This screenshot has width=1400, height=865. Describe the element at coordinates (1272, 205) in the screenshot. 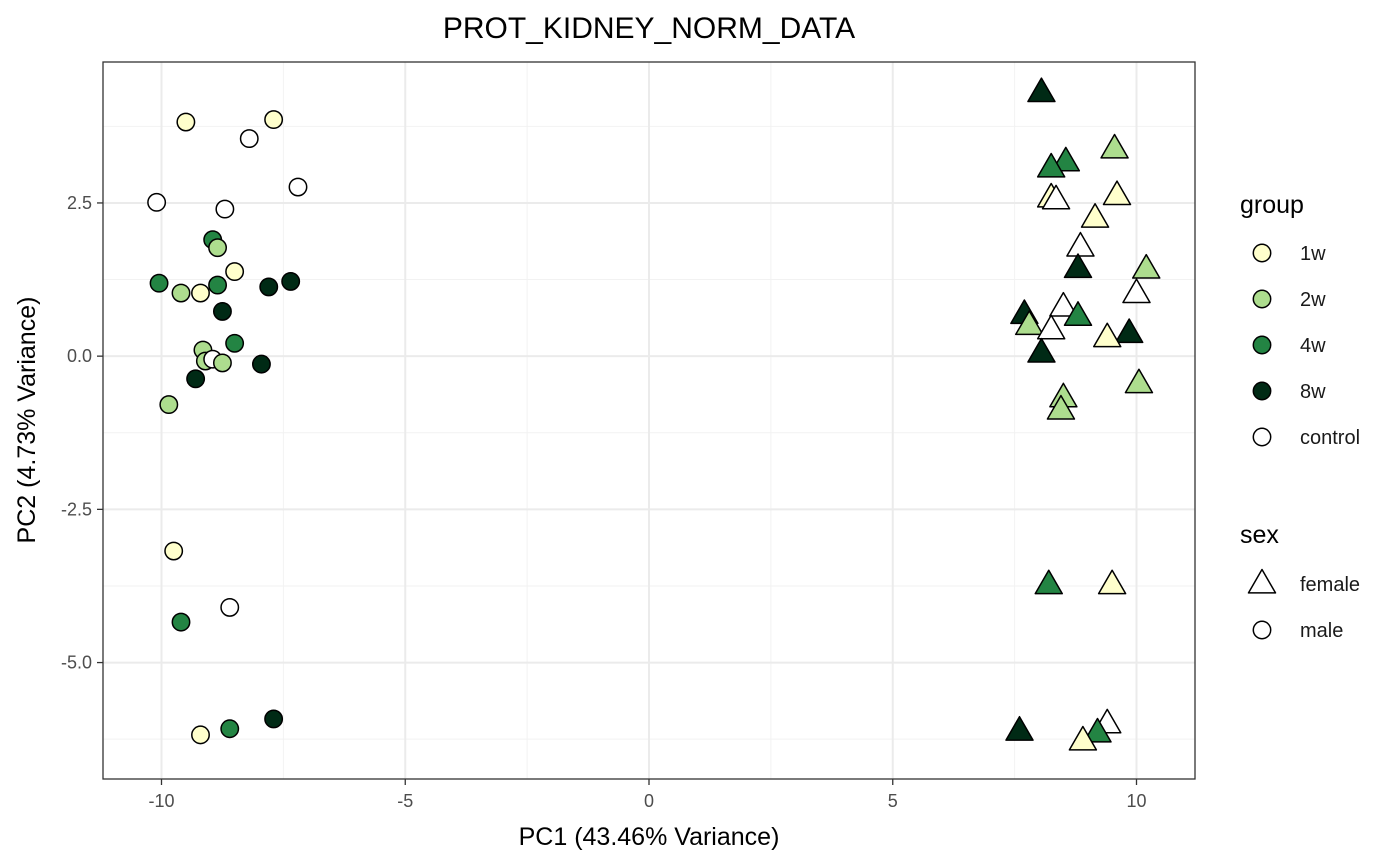

I see `legend-title-group: group` at that location.